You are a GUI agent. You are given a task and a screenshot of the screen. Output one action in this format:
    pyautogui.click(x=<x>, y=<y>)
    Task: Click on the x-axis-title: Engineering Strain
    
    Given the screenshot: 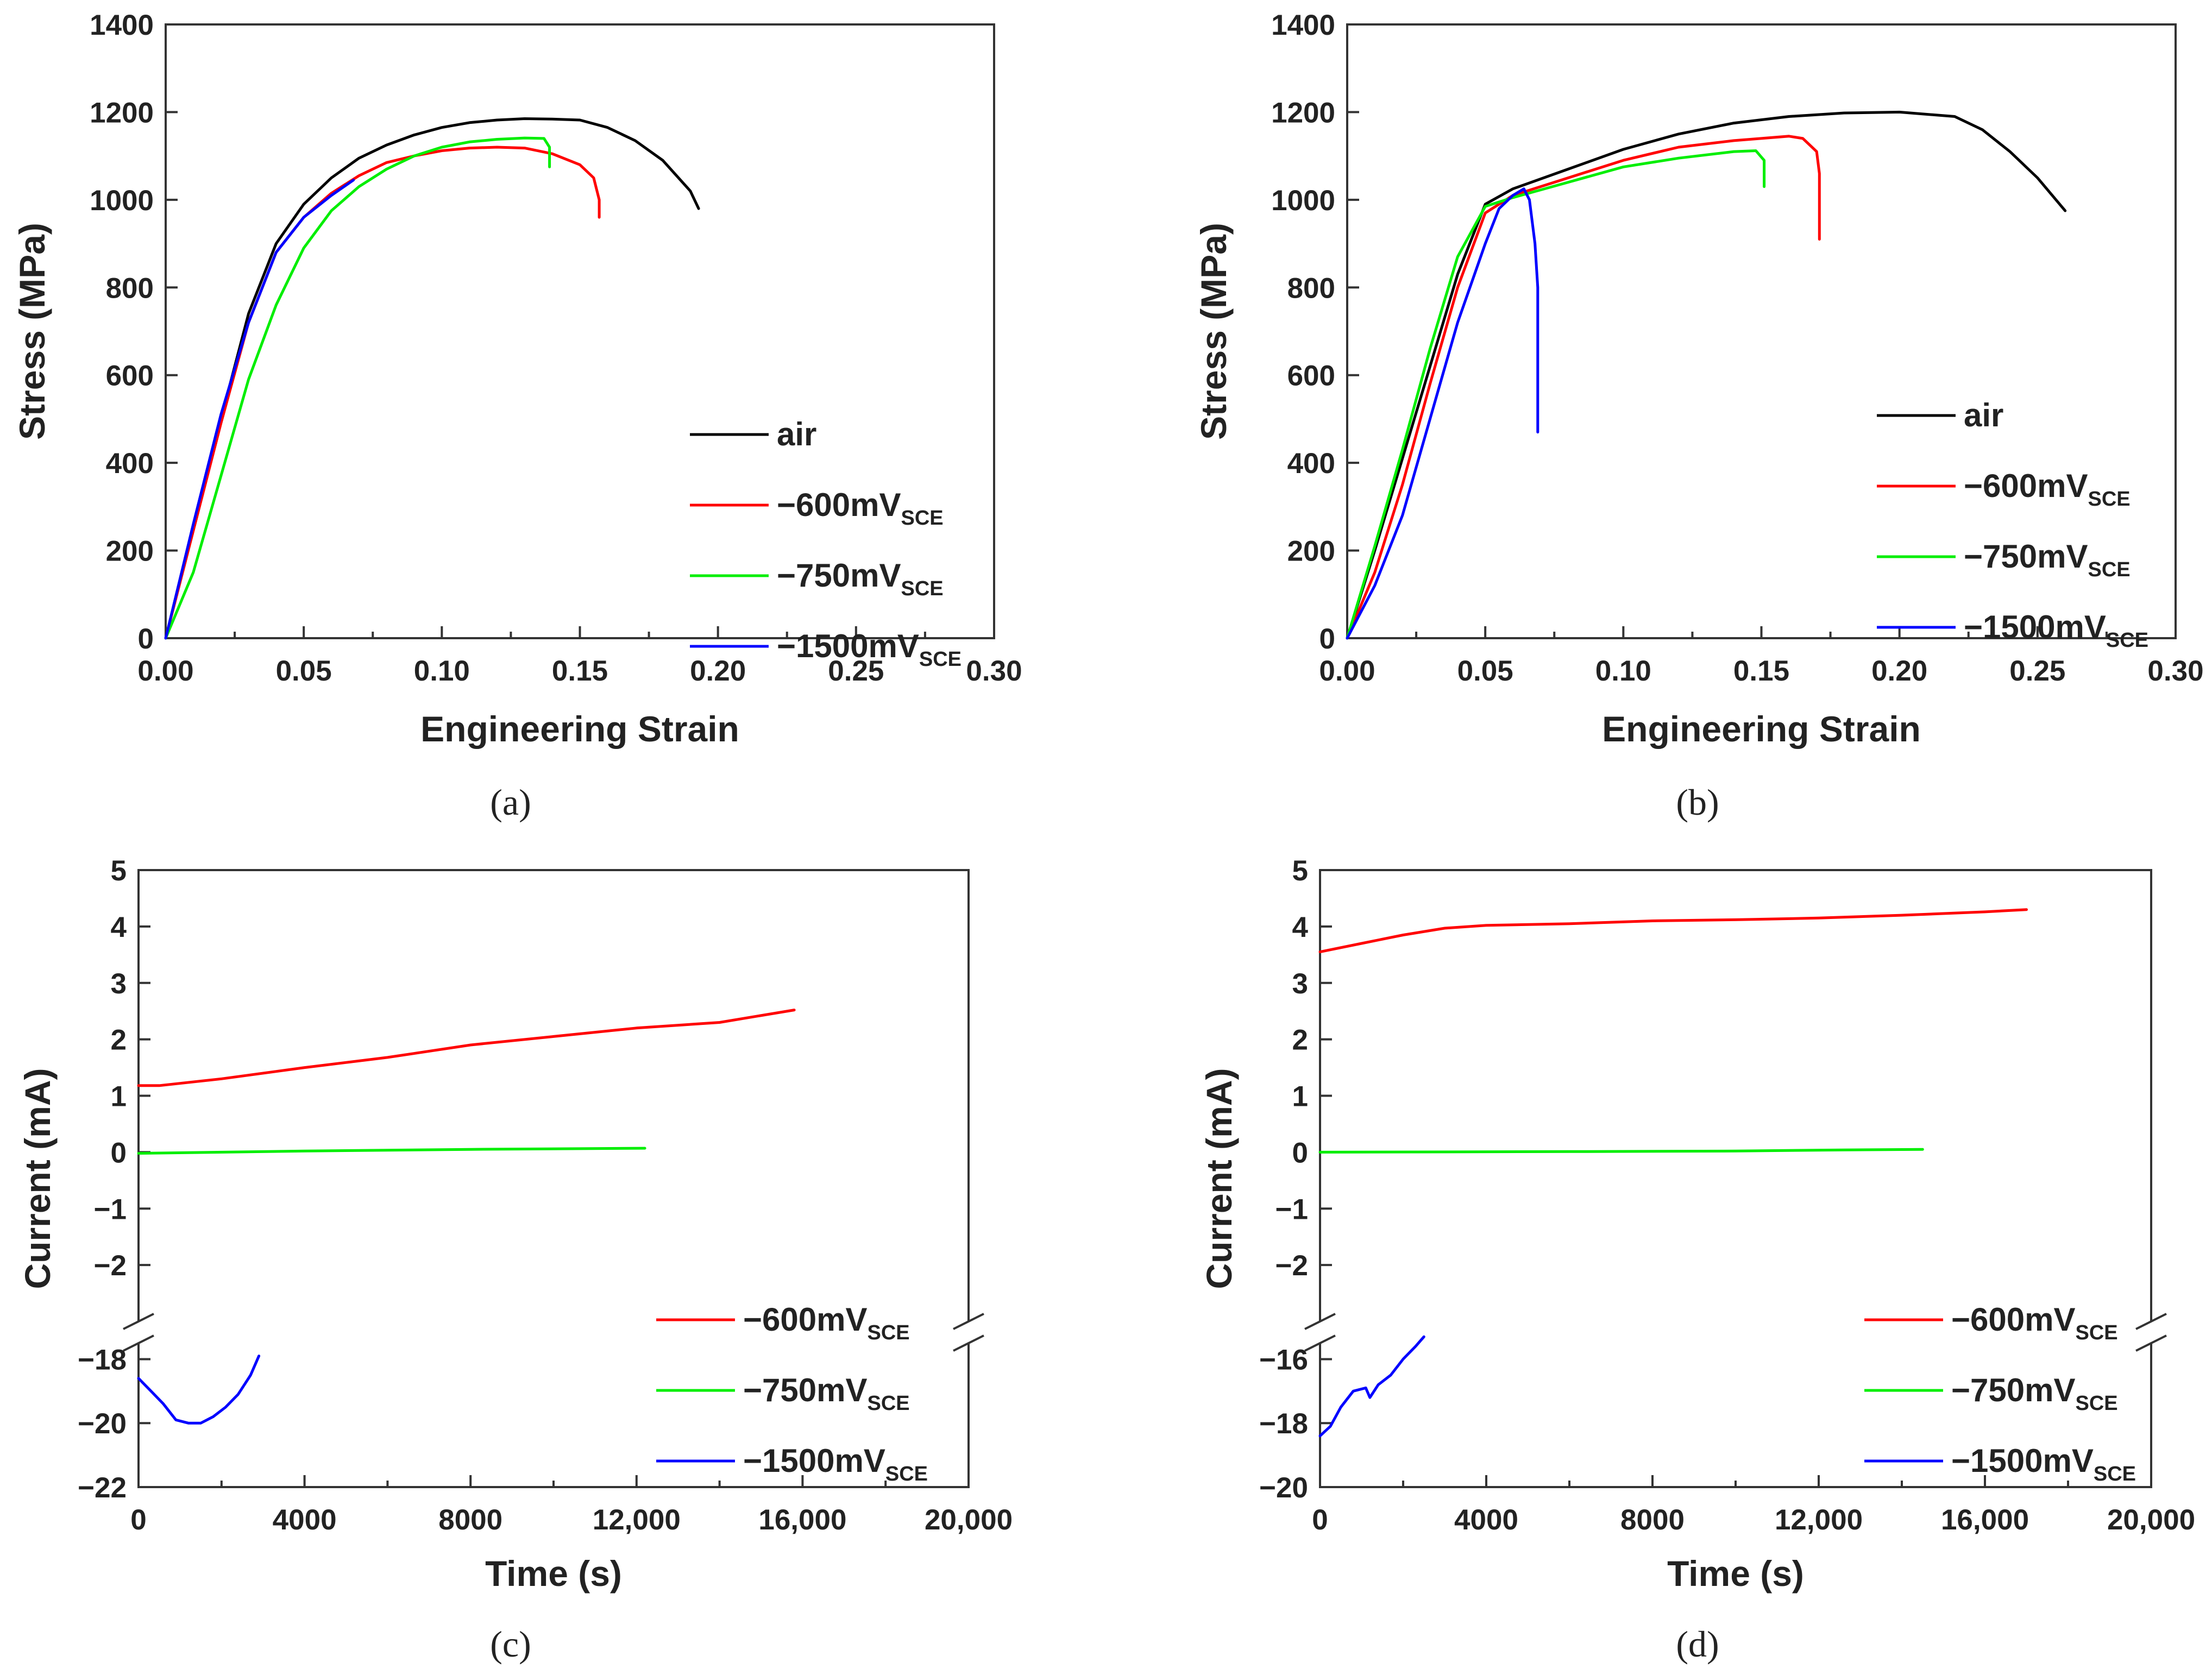 What is the action you would take?
    pyautogui.click(x=579, y=729)
    